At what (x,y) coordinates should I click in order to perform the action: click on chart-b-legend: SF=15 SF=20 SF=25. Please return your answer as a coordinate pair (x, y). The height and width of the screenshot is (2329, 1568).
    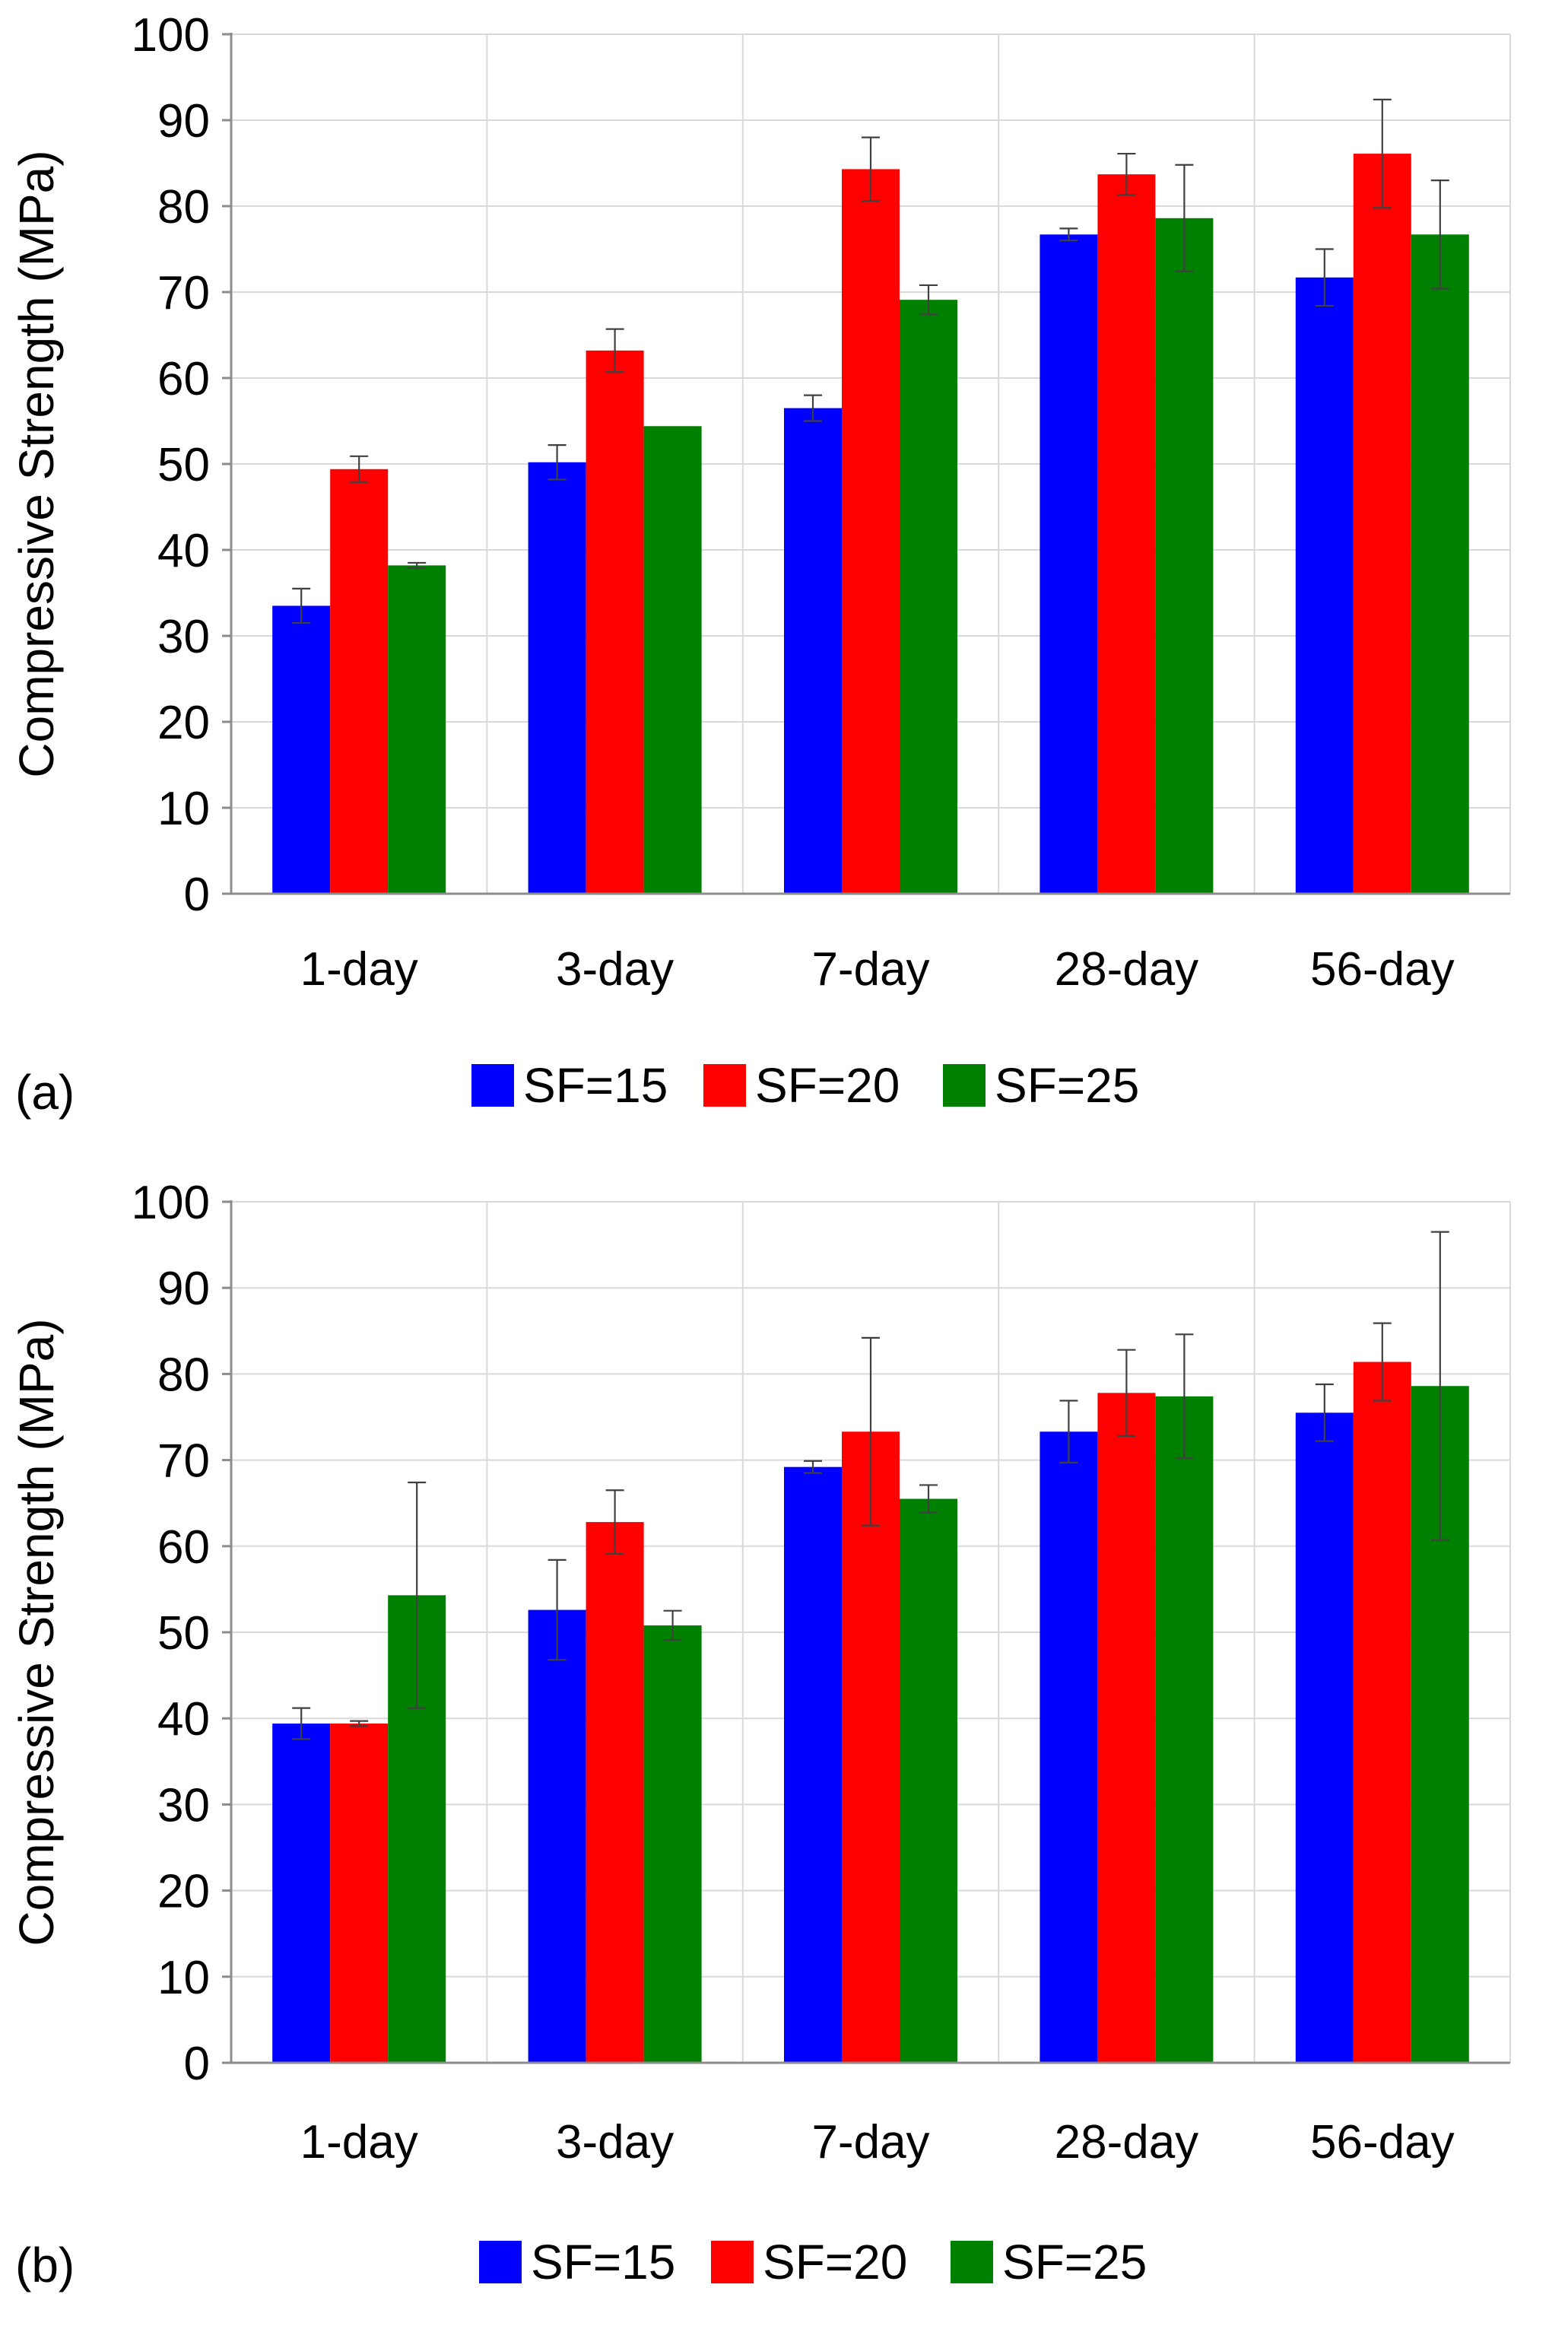
    Looking at the image, I should click on (813, 2262).